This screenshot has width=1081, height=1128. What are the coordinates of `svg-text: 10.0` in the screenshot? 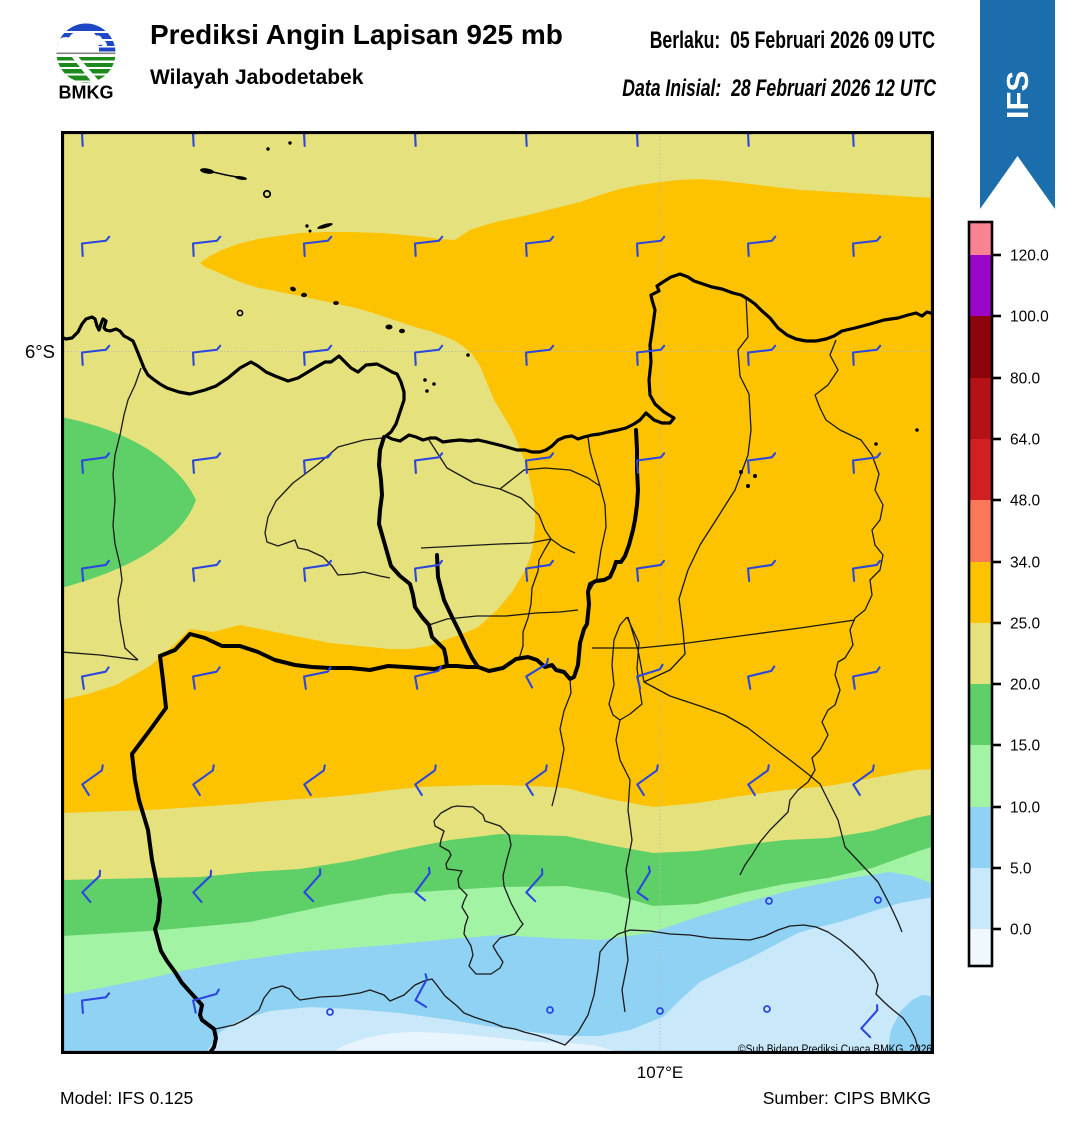 It's located at (1025, 808).